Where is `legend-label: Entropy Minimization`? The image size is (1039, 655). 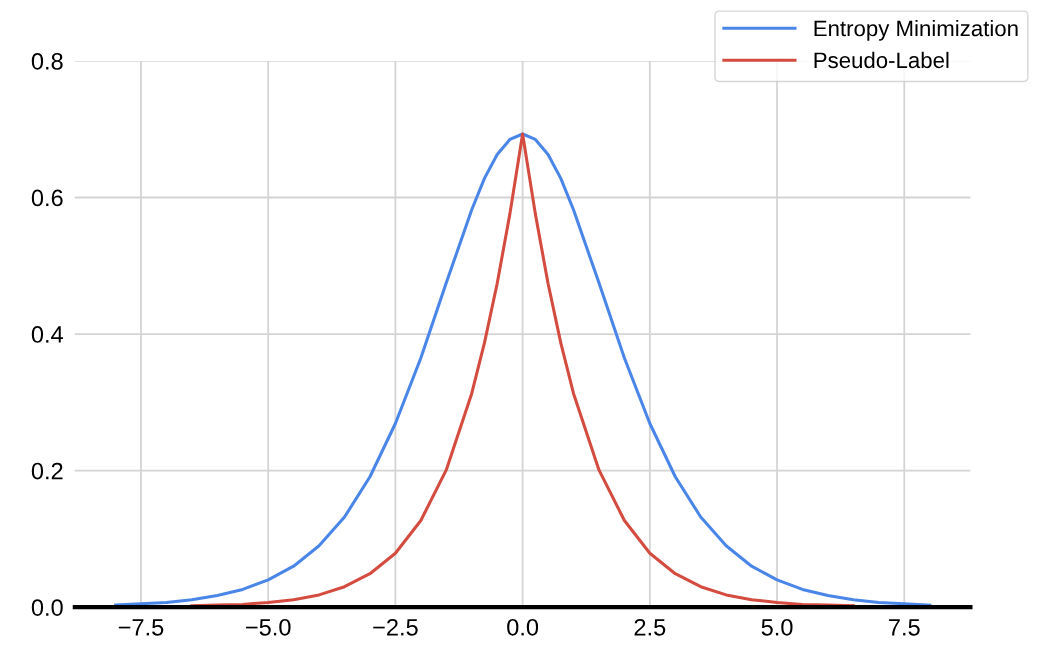
legend-label: Entropy Minimization is located at coordinates (916, 30).